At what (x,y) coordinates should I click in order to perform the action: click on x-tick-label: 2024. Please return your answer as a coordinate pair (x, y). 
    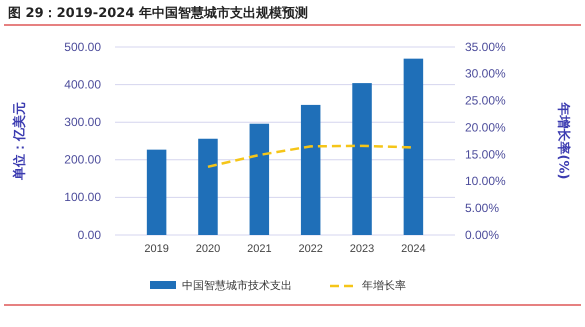
    Looking at the image, I should click on (413, 248).